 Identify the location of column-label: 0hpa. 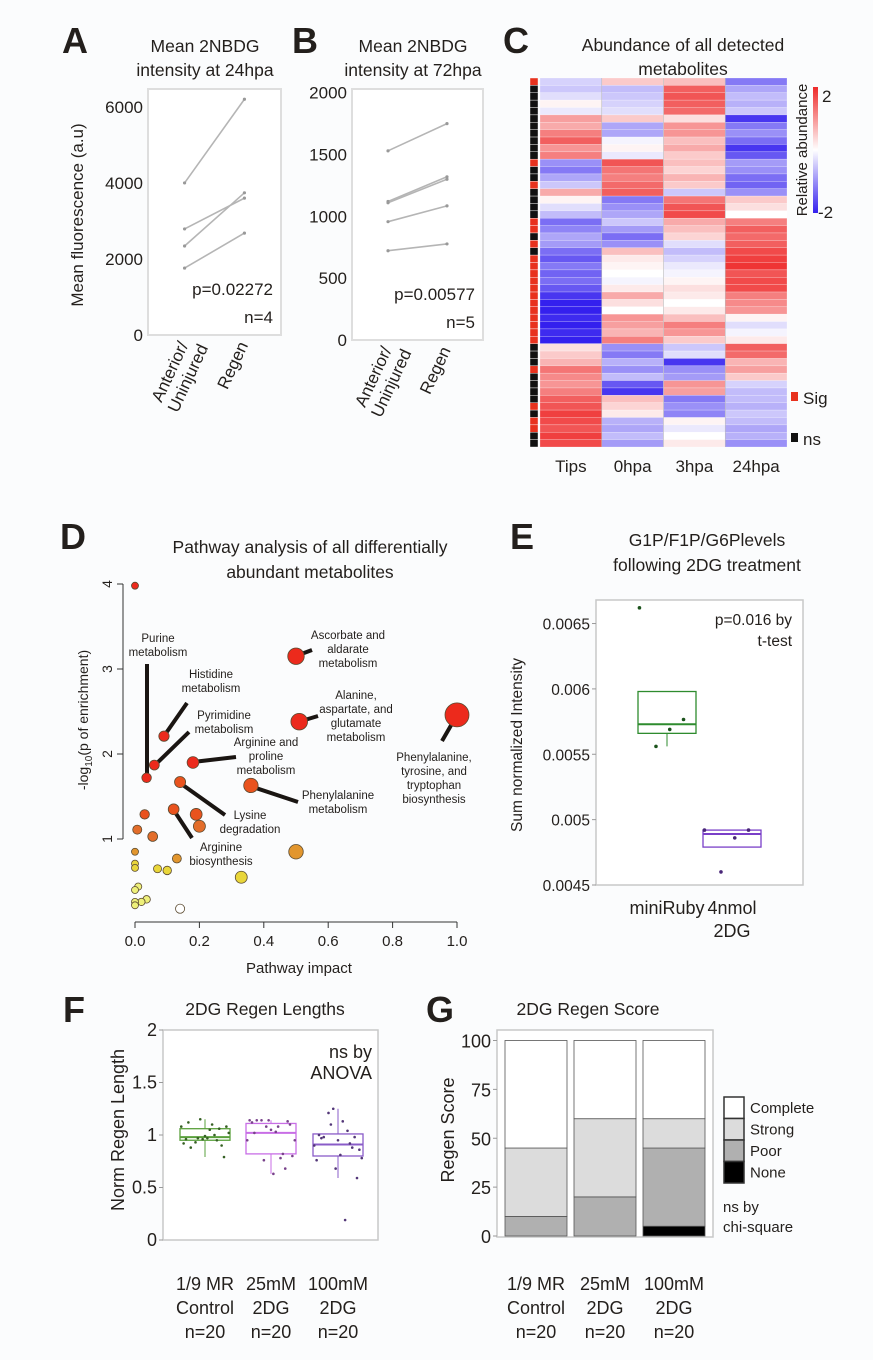
(633, 466).